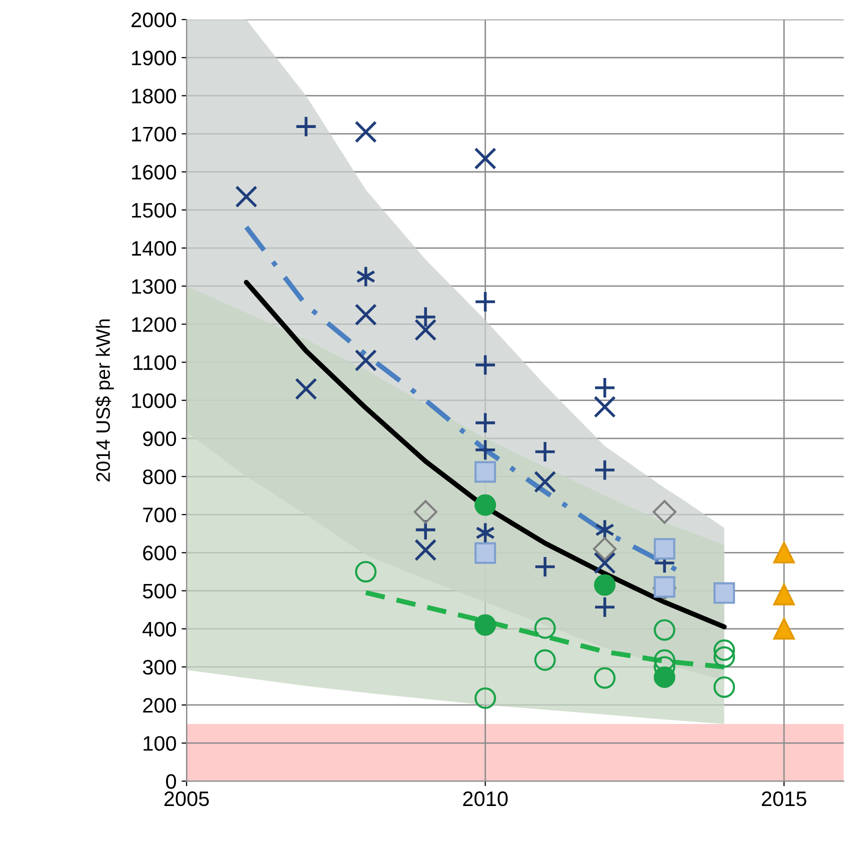 The width and height of the screenshot is (848, 850). What do you see at coordinates (159, 629) in the screenshot?
I see `y-tick-label: 400` at bounding box center [159, 629].